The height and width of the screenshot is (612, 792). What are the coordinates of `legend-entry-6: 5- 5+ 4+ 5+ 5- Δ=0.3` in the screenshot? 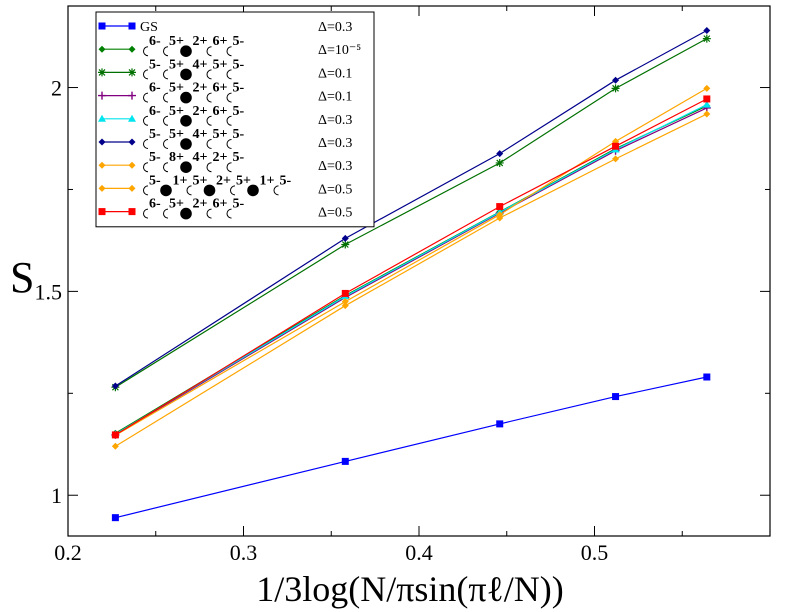 It's located at (225, 139).